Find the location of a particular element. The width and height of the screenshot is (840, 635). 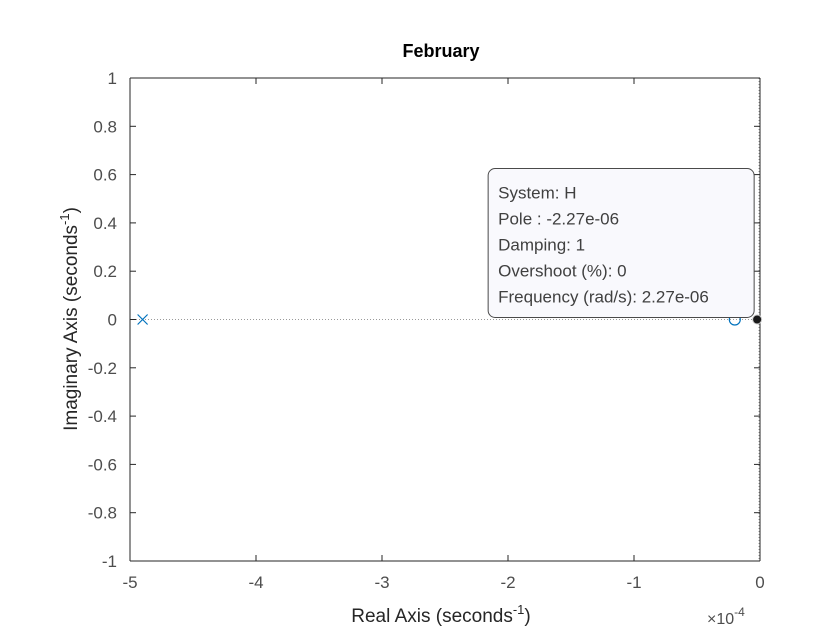

x-axis-exponent-base: ×10 is located at coordinates (720, 619).